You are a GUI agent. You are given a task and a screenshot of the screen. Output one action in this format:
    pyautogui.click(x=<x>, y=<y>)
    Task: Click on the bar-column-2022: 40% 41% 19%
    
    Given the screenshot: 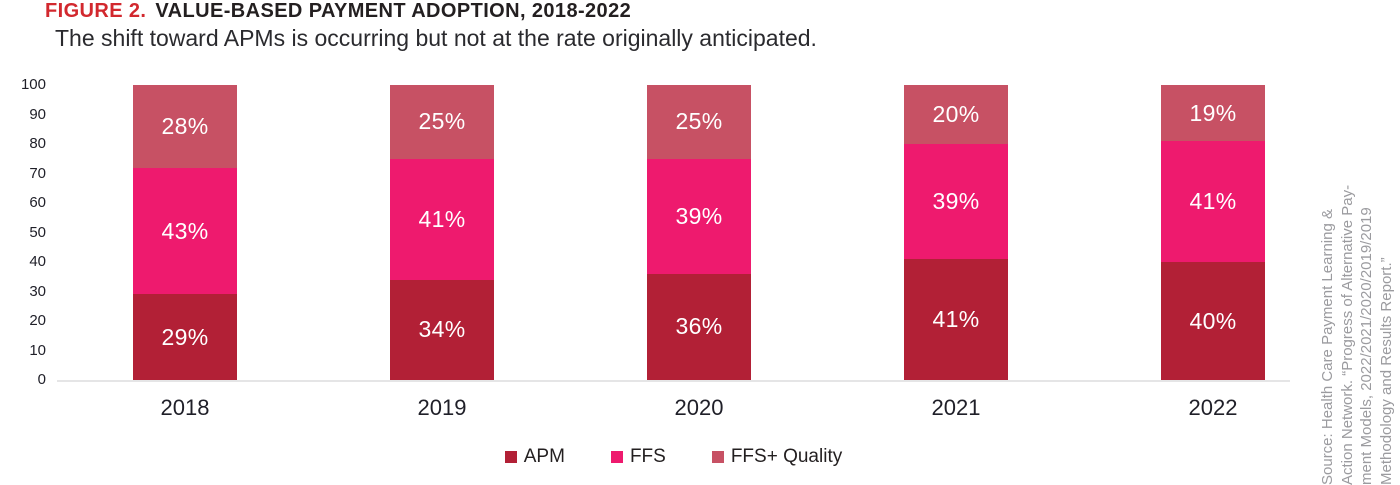 What is the action you would take?
    pyautogui.click(x=1213, y=232)
    